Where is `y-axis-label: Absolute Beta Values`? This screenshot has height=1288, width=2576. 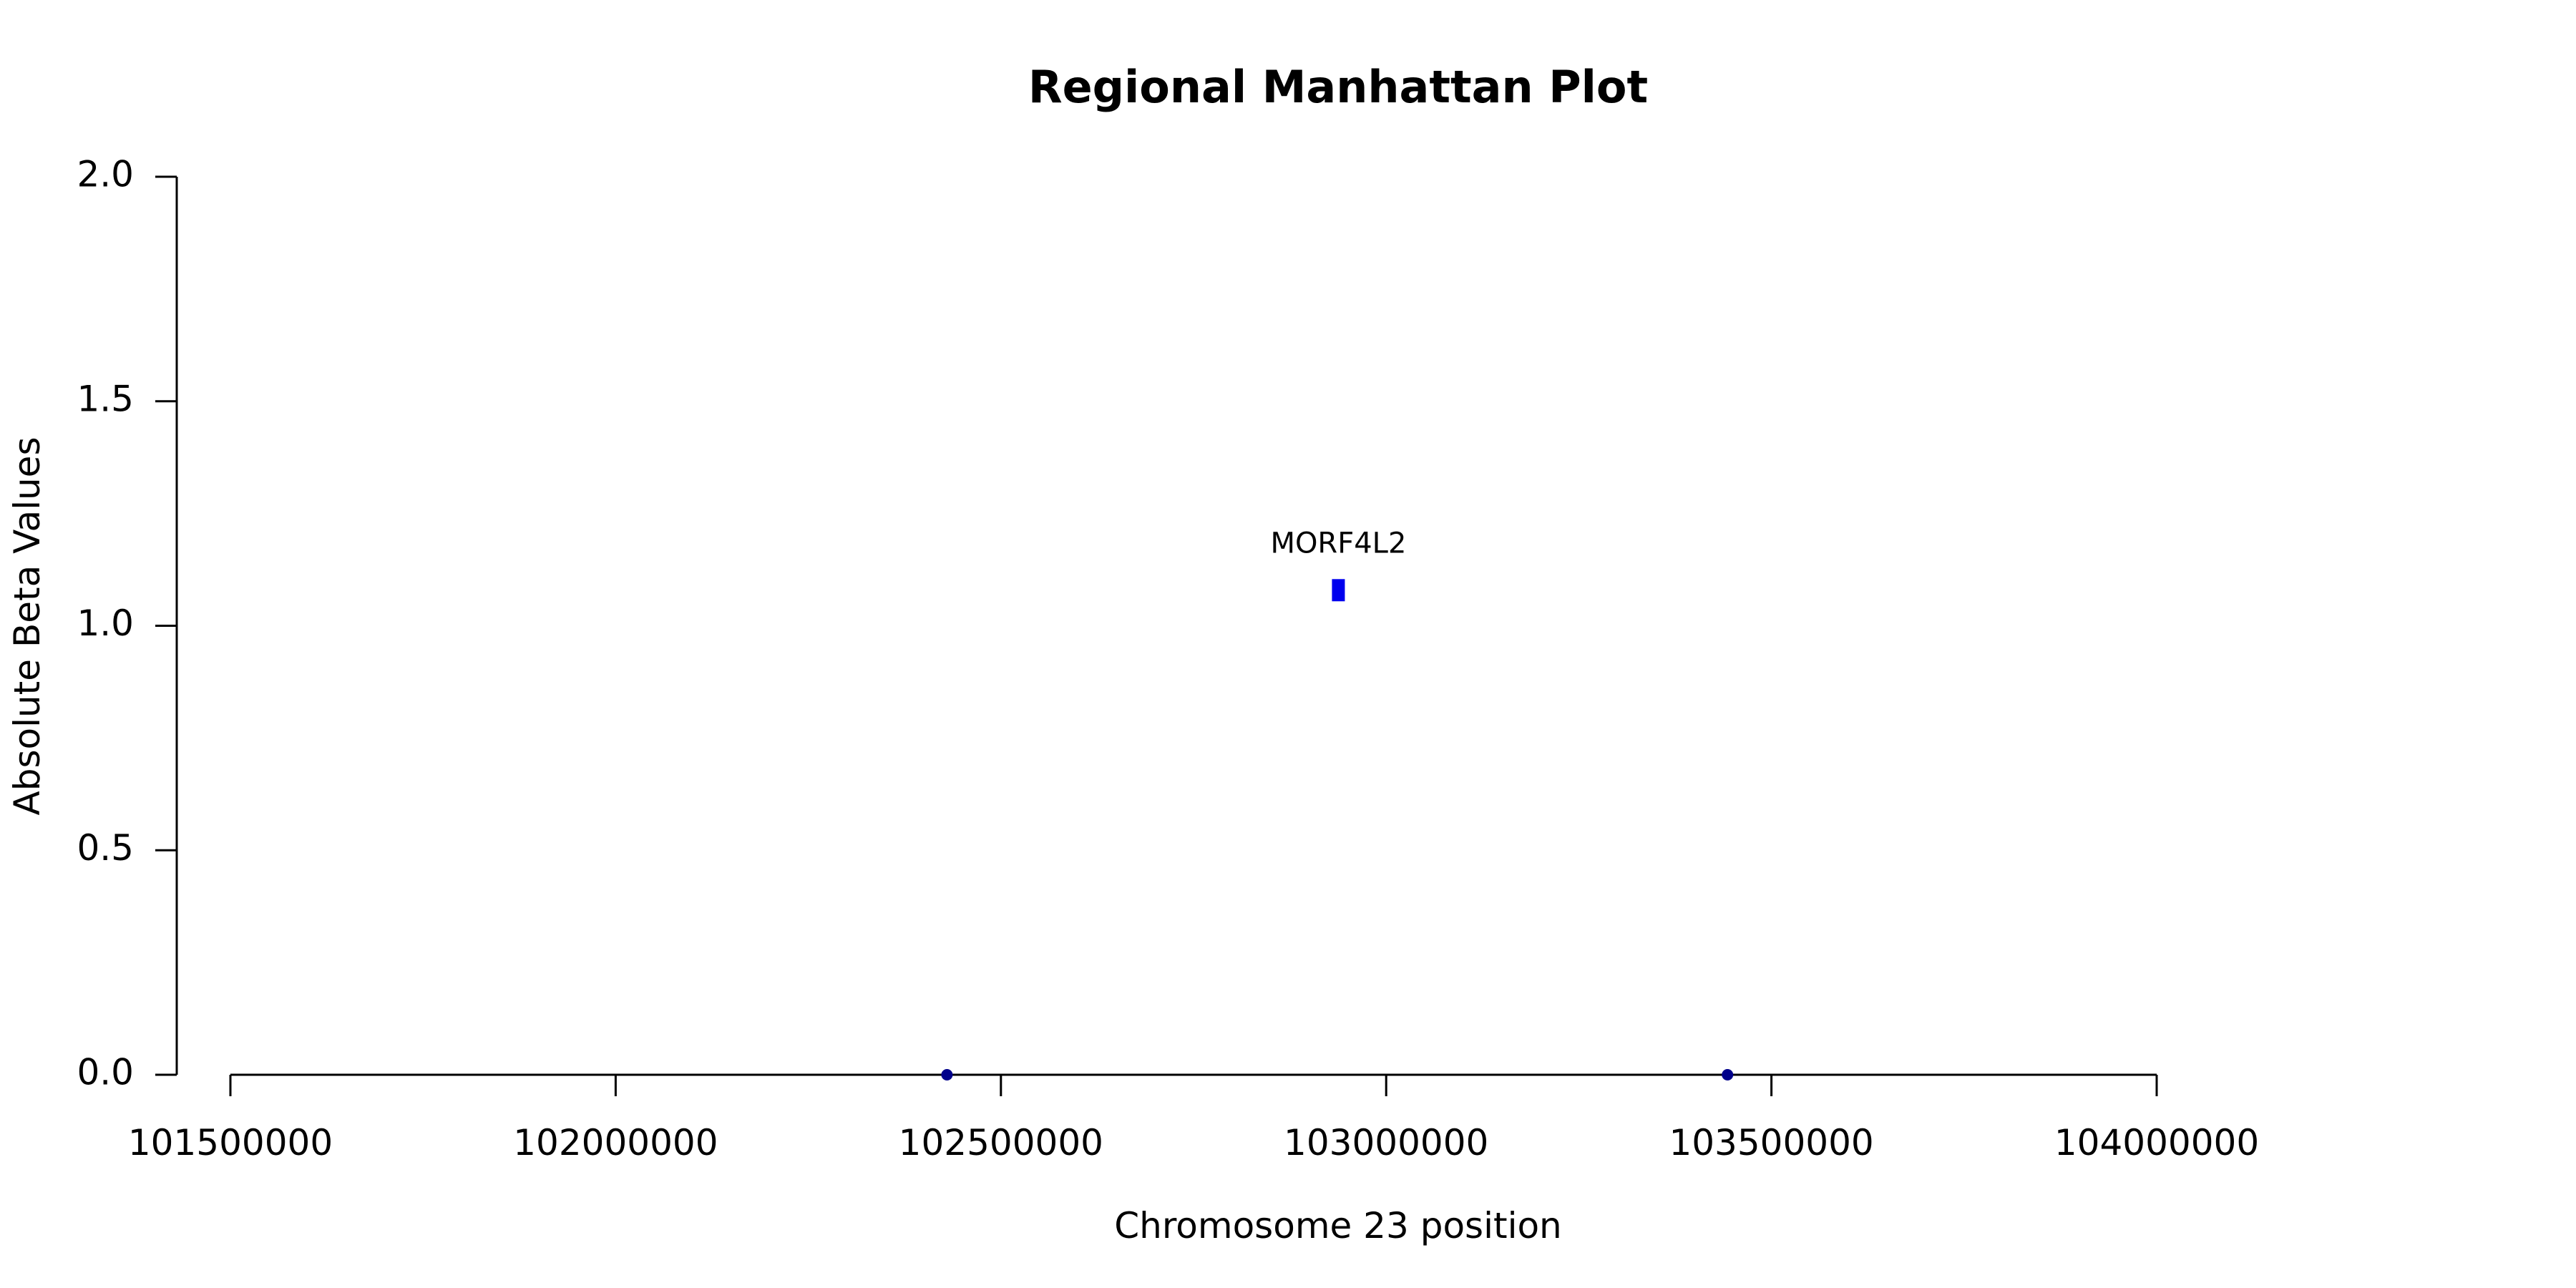 y-axis-label: Absolute Beta Values is located at coordinates (27, 626).